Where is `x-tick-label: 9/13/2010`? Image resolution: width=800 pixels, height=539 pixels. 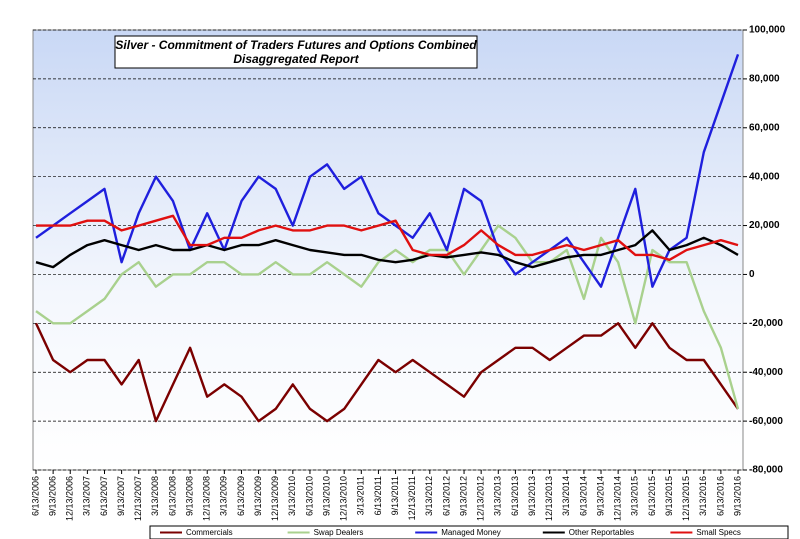
x-tick-label: 9/13/2010 is located at coordinates (326, 496).